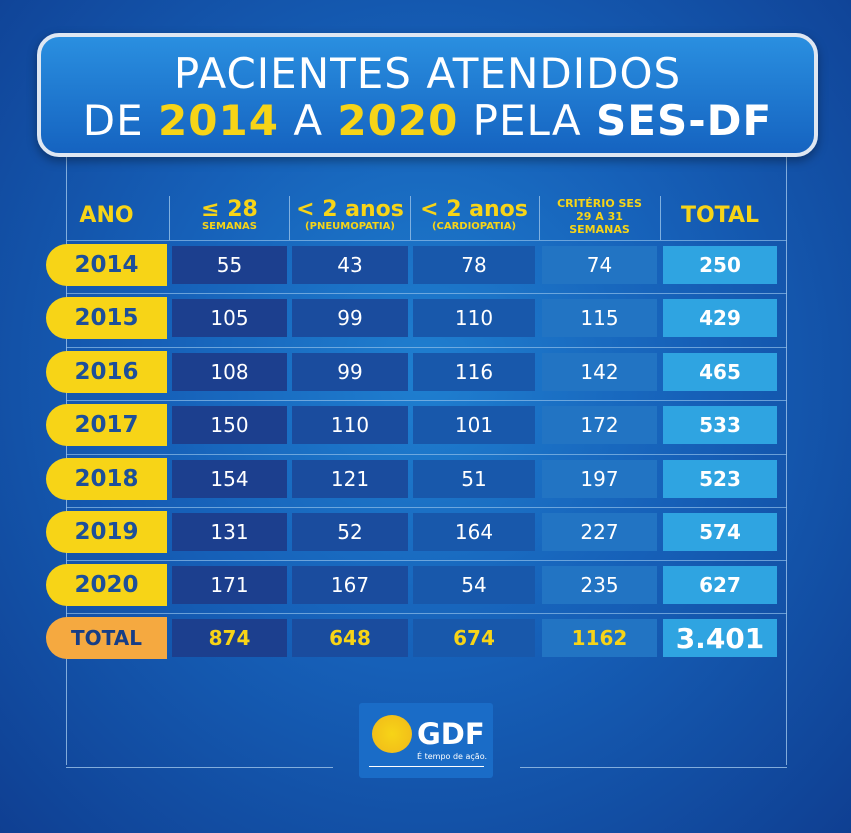  I want to click on title-word: DE, so click(113, 120).